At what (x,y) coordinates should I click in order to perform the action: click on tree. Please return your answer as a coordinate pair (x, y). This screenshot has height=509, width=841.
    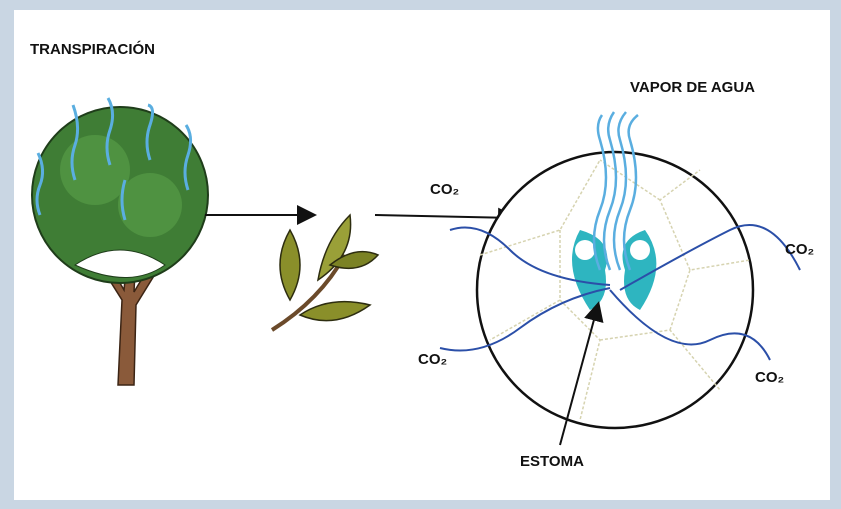
    Looking at the image, I should click on (120, 241).